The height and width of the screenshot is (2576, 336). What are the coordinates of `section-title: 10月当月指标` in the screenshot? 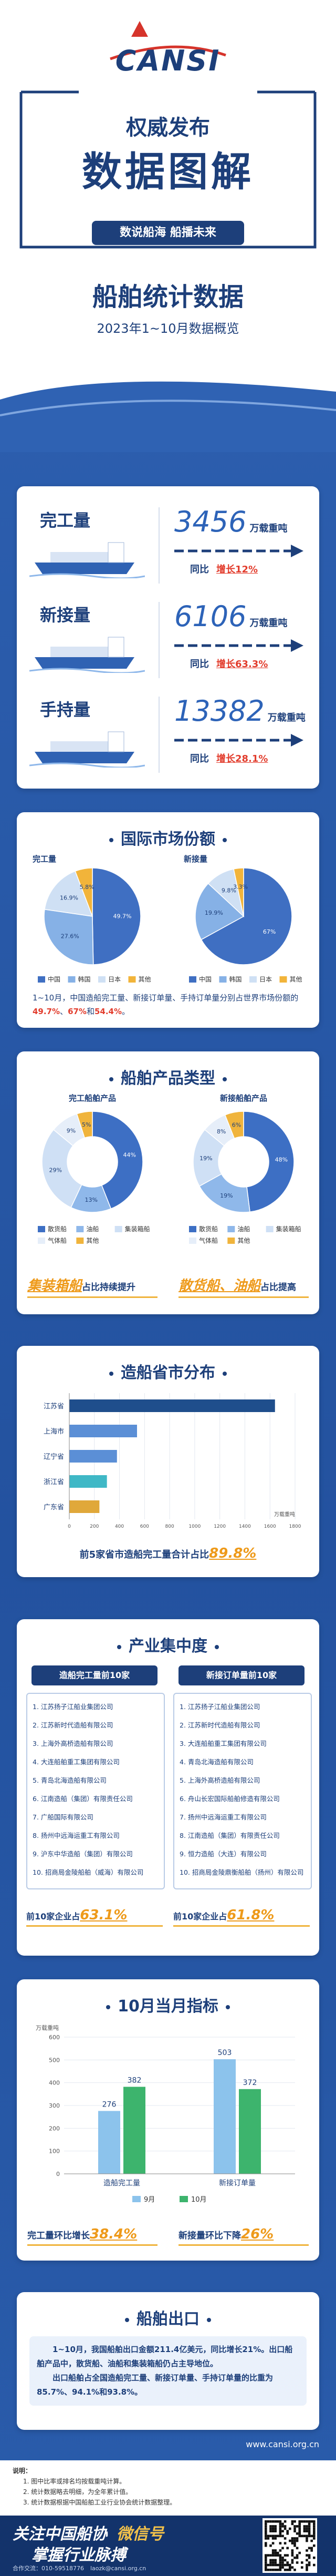 It's located at (168, 2006).